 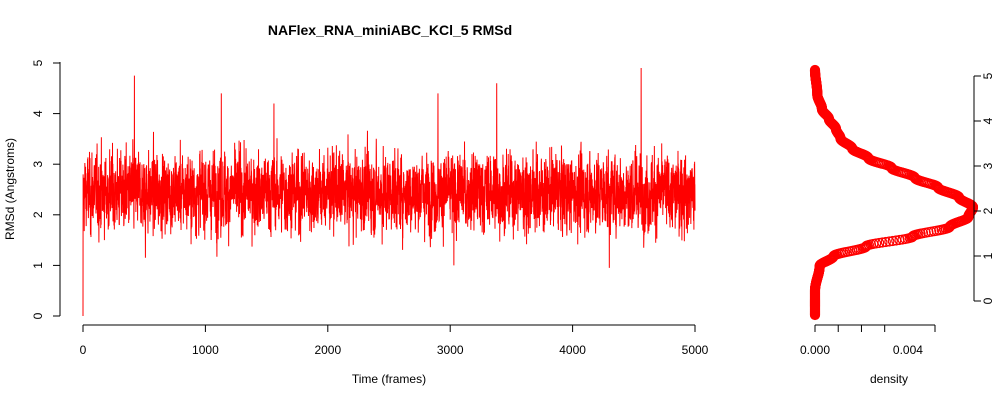 What do you see at coordinates (327, 350) in the screenshot?
I see `x-tick-label: 2000` at bounding box center [327, 350].